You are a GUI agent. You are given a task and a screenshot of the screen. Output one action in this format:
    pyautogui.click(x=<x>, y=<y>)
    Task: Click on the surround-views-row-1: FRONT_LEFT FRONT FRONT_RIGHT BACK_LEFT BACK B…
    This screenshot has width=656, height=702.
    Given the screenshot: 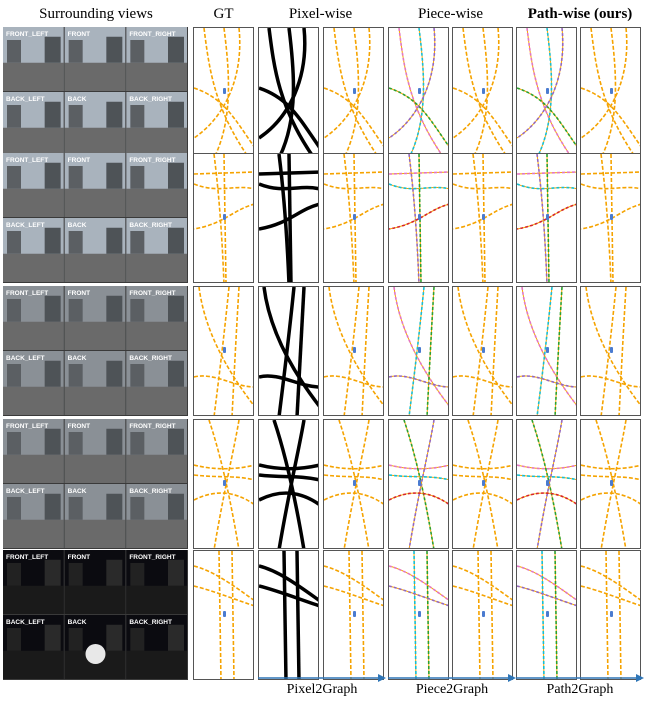 What is the action you would take?
    pyautogui.click(x=95, y=92)
    